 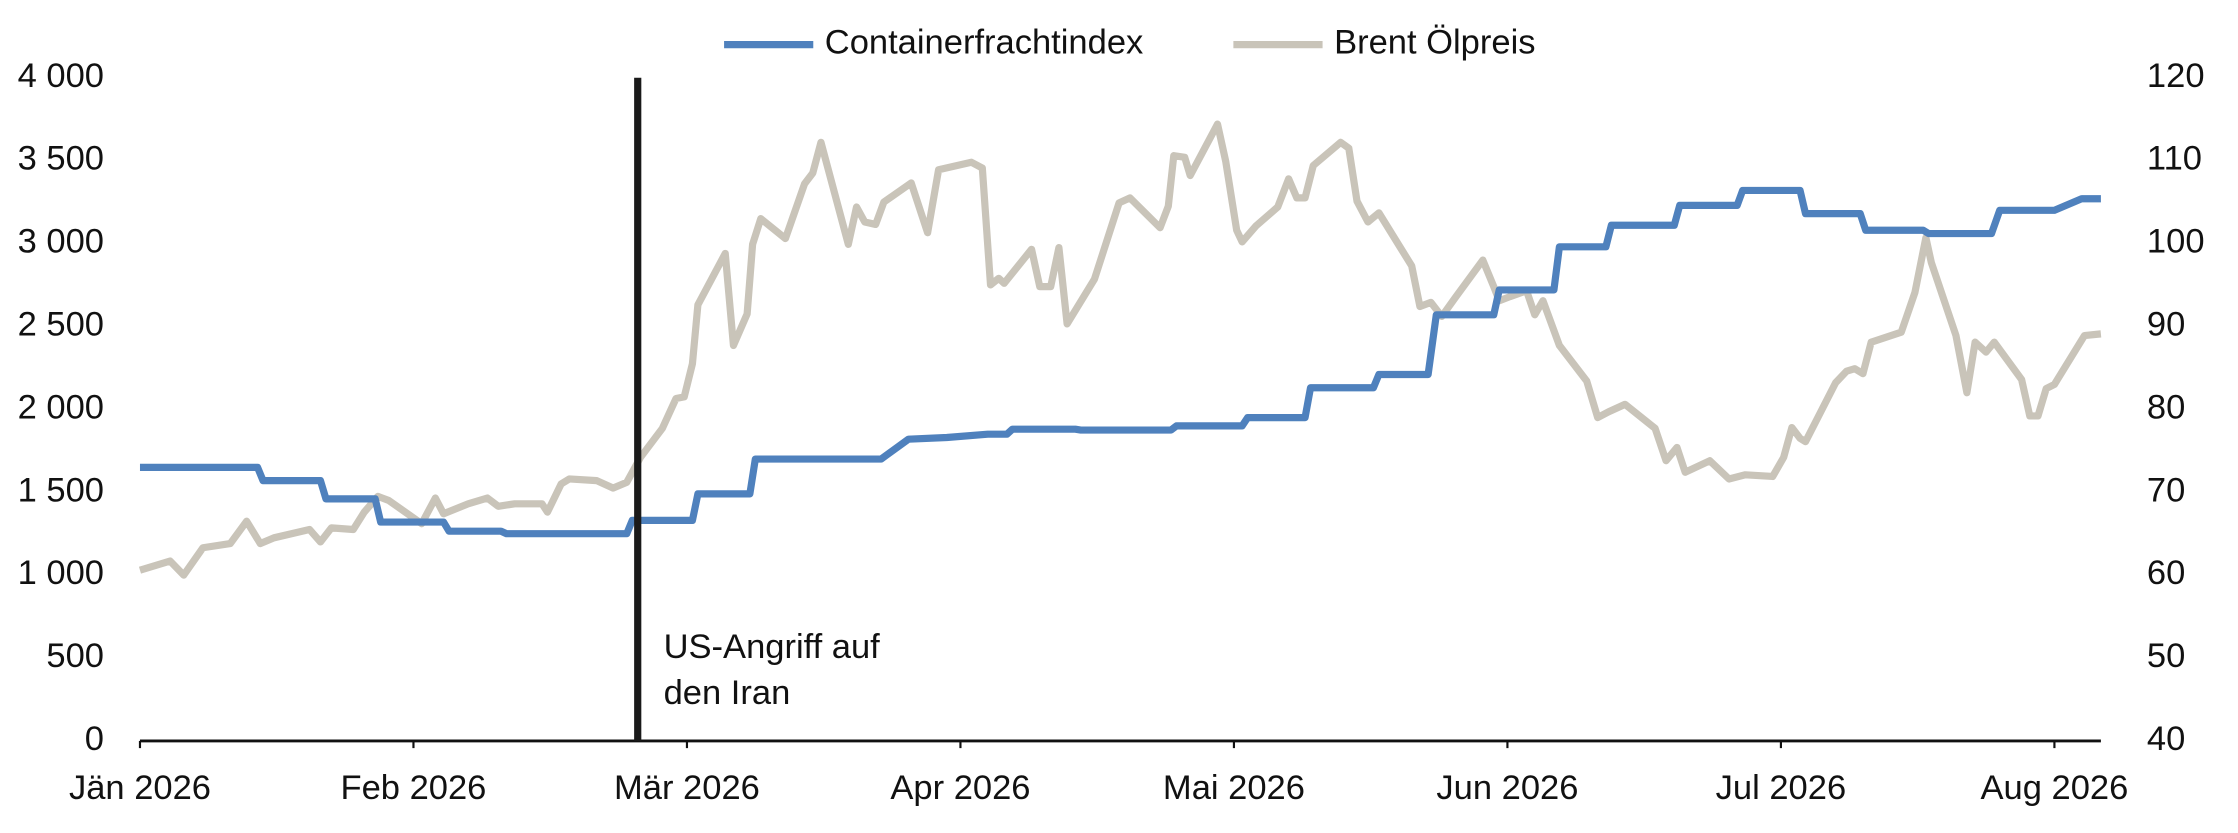 What do you see at coordinates (1507, 788) in the screenshot?
I see `x-tick-label: Jun 2026` at bounding box center [1507, 788].